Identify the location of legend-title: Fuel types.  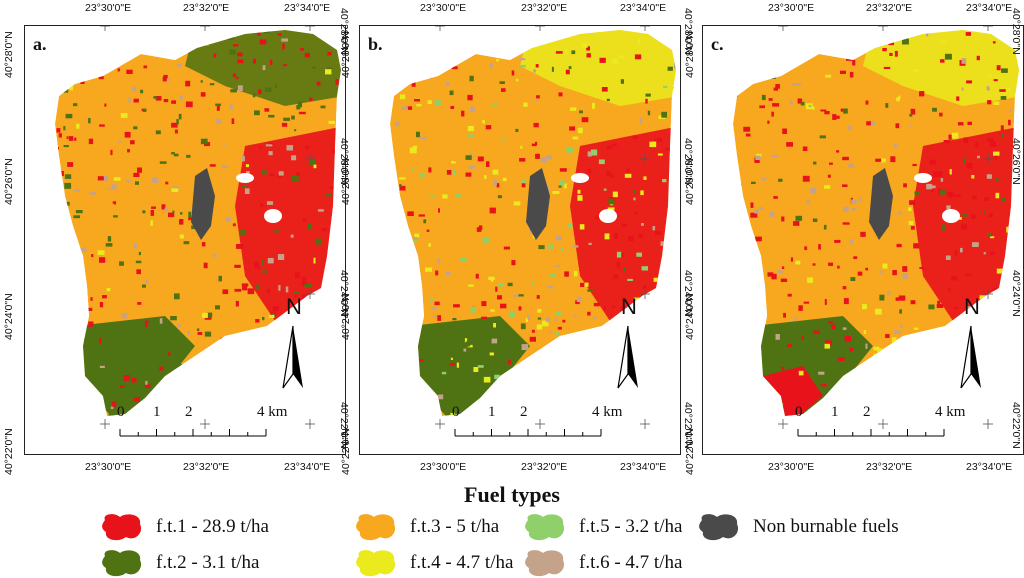
(512, 494).